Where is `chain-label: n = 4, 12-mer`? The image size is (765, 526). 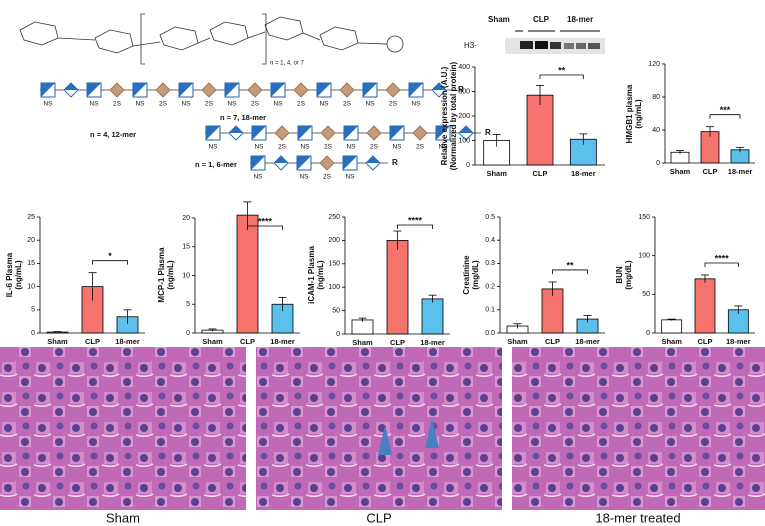 chain-label: n = 4, 12-mer is located at coordinates (113, 134).